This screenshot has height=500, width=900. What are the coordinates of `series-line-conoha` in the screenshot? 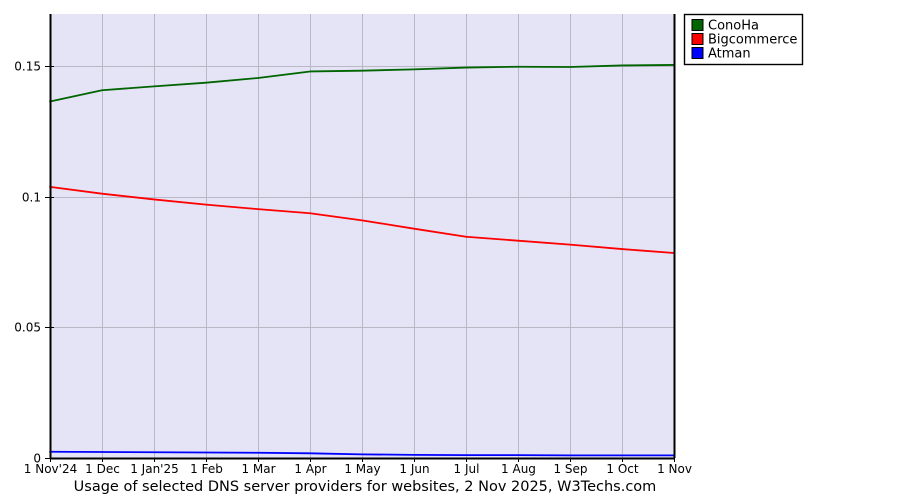 It's located at (362, 83).